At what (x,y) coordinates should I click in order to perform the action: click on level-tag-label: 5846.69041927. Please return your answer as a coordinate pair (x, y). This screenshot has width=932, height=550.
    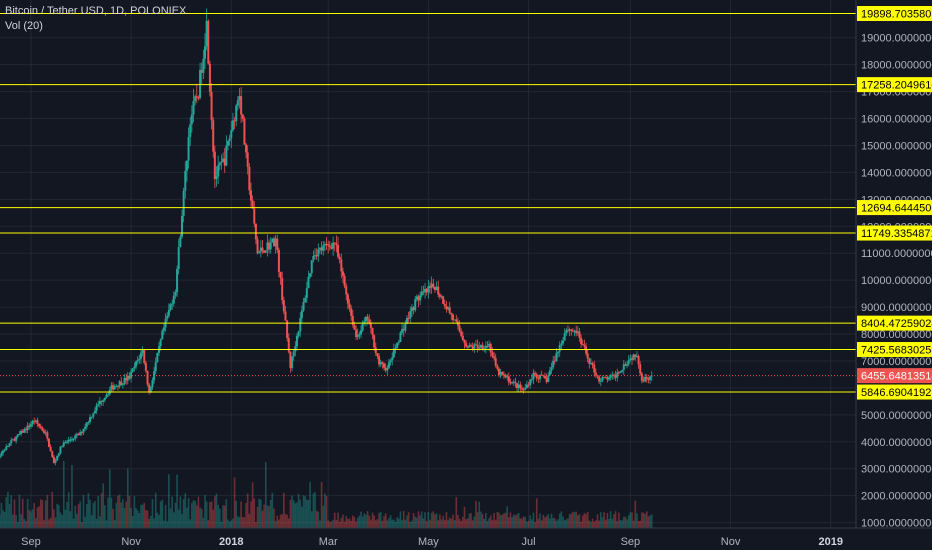
    Looking at the image, I should click on (896, 393).